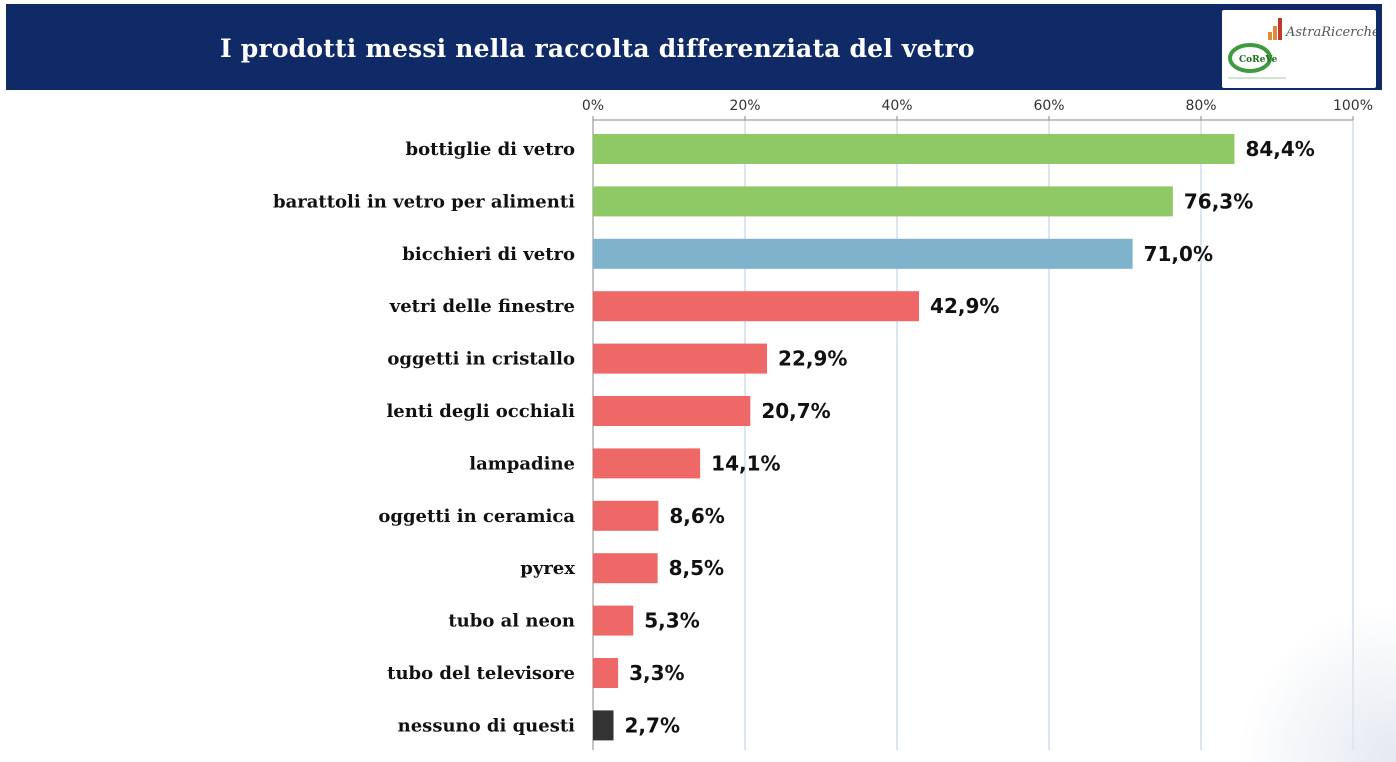 The width and height of the screenshot is (1396, 762). What do you see at coordinates (593, 106) in the screenshot?
I see `x-tick-label: 0%` at bounding box center [593, 106].